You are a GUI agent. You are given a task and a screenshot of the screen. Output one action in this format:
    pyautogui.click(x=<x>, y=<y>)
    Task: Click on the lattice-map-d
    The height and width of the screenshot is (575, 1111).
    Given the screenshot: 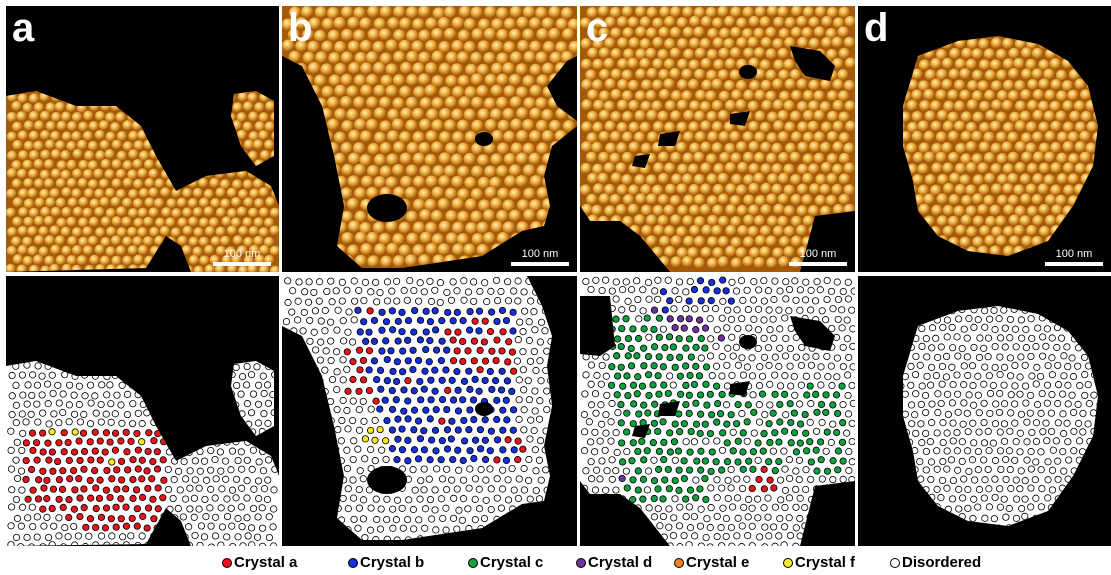 What is the action you would take?
    pyautogui.click(x=984, y=411)
    